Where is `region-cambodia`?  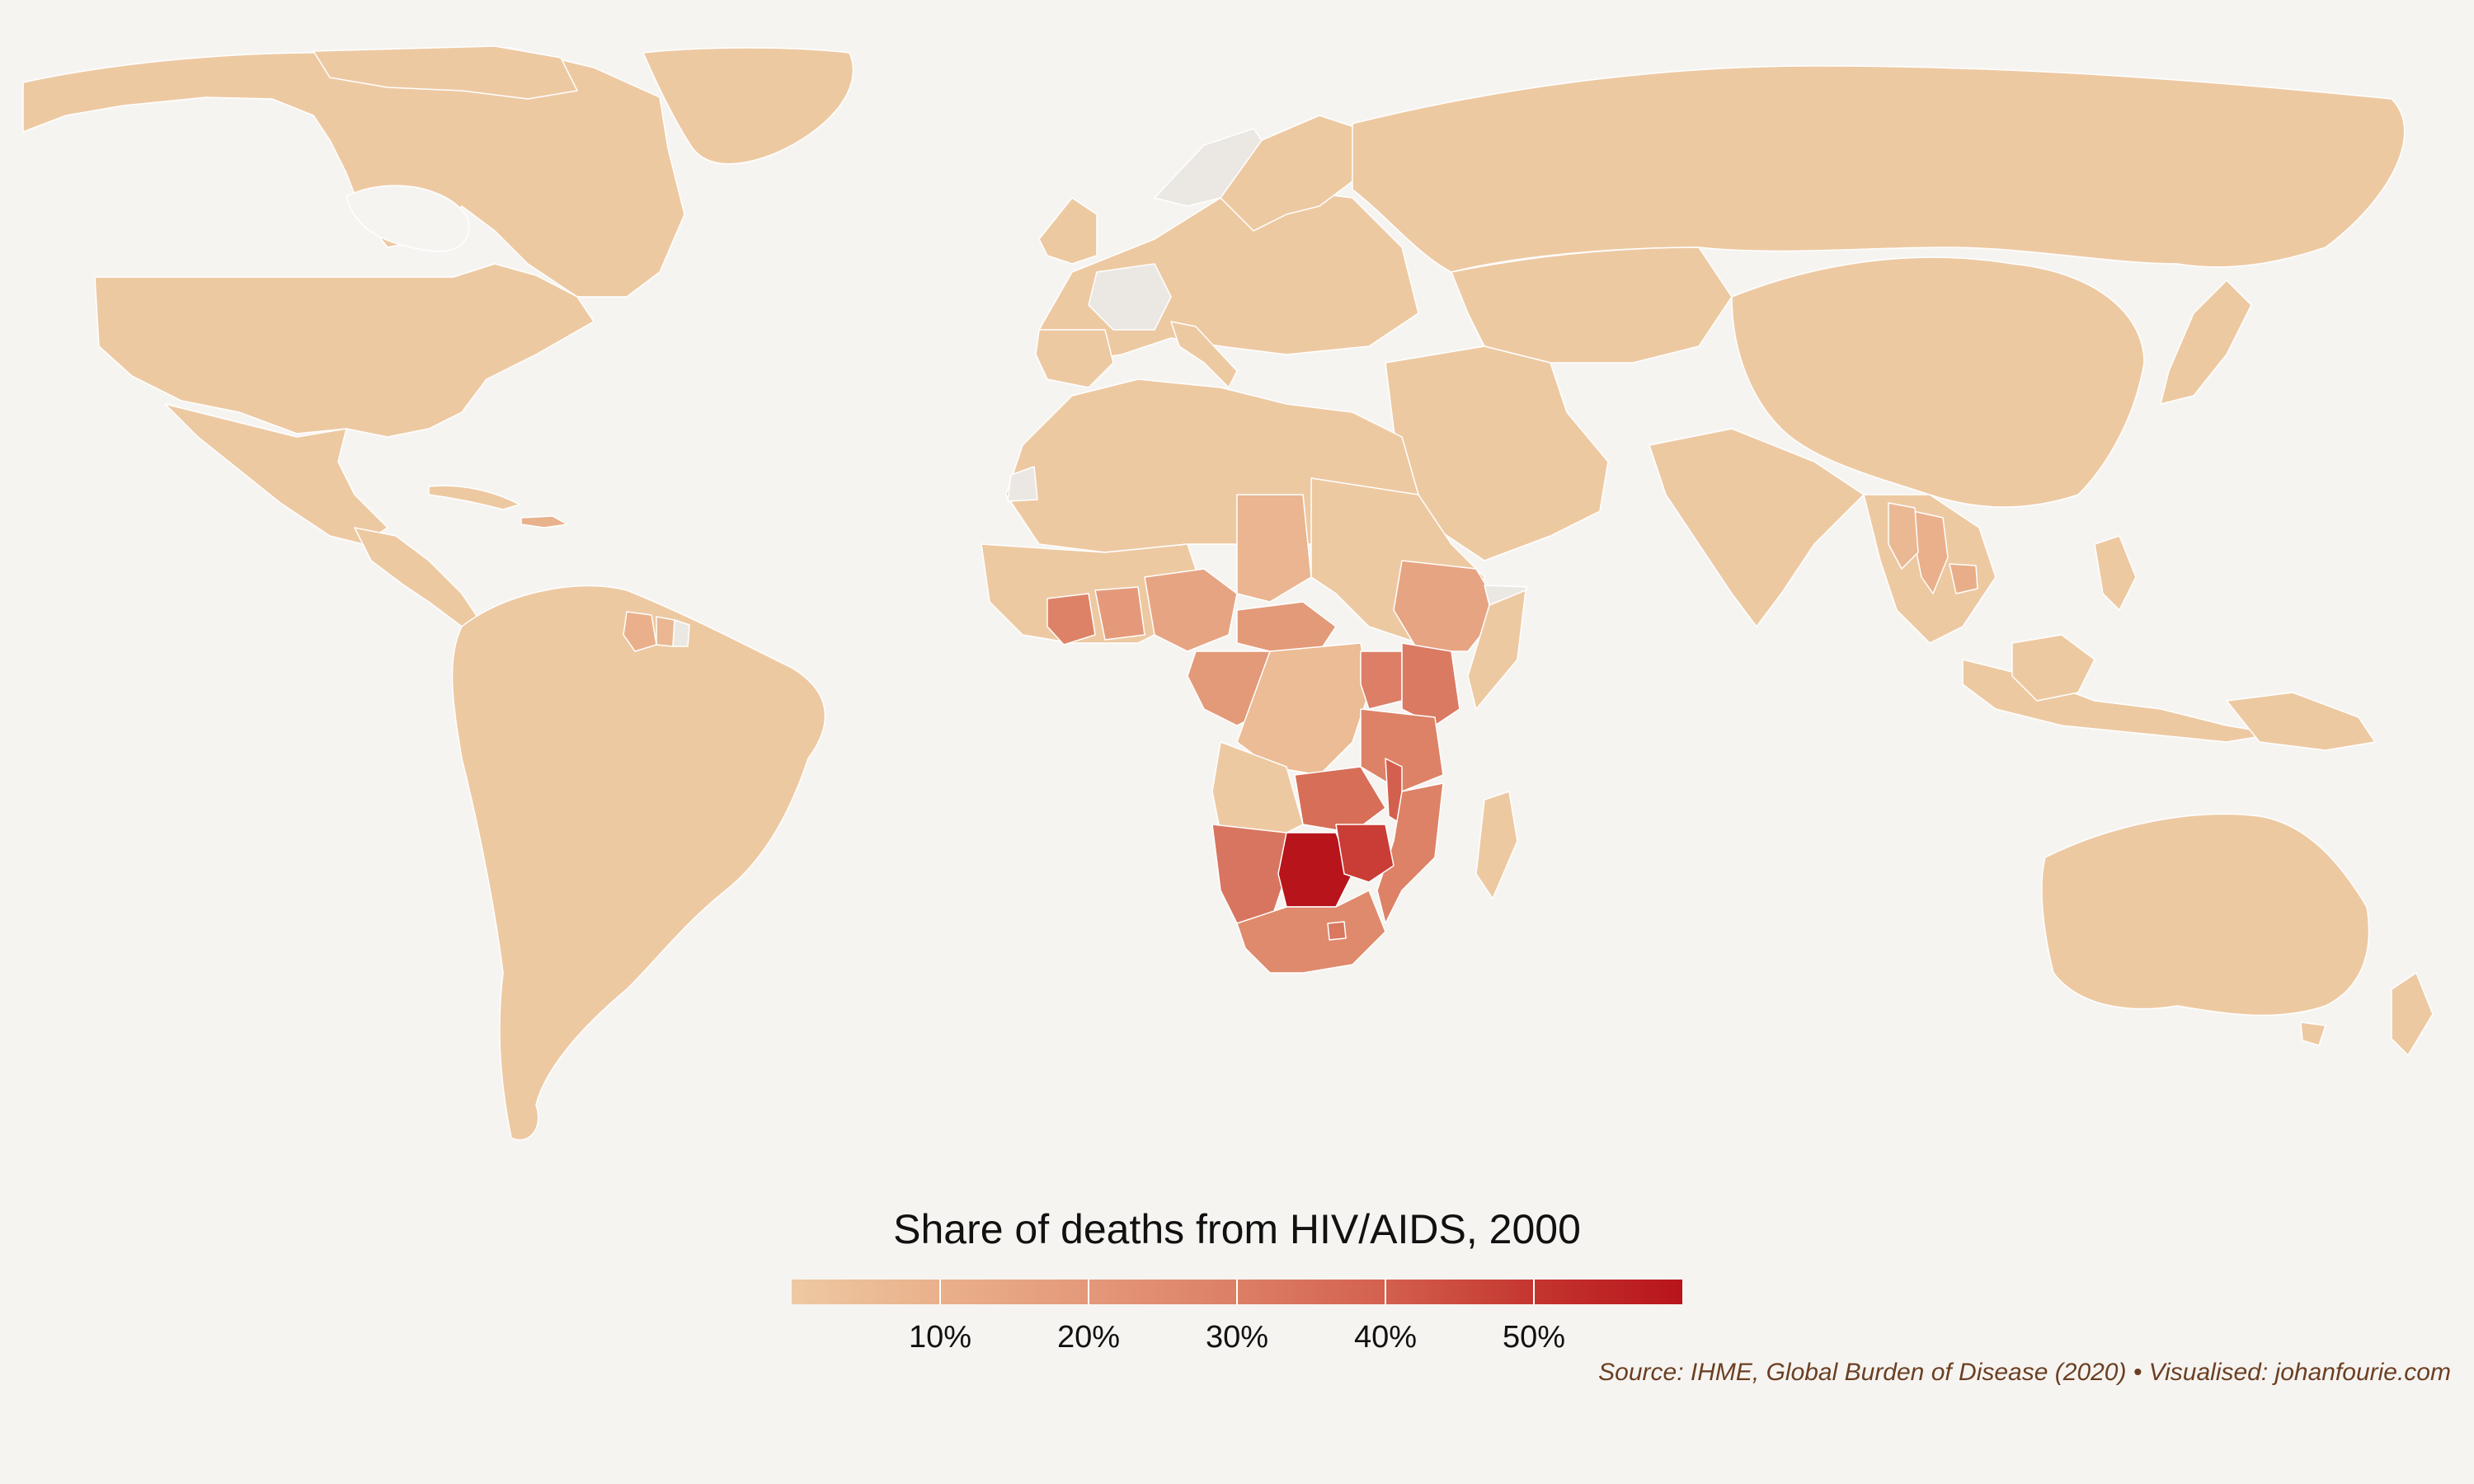 region-cambodia is located at coordinates (1963, 578).